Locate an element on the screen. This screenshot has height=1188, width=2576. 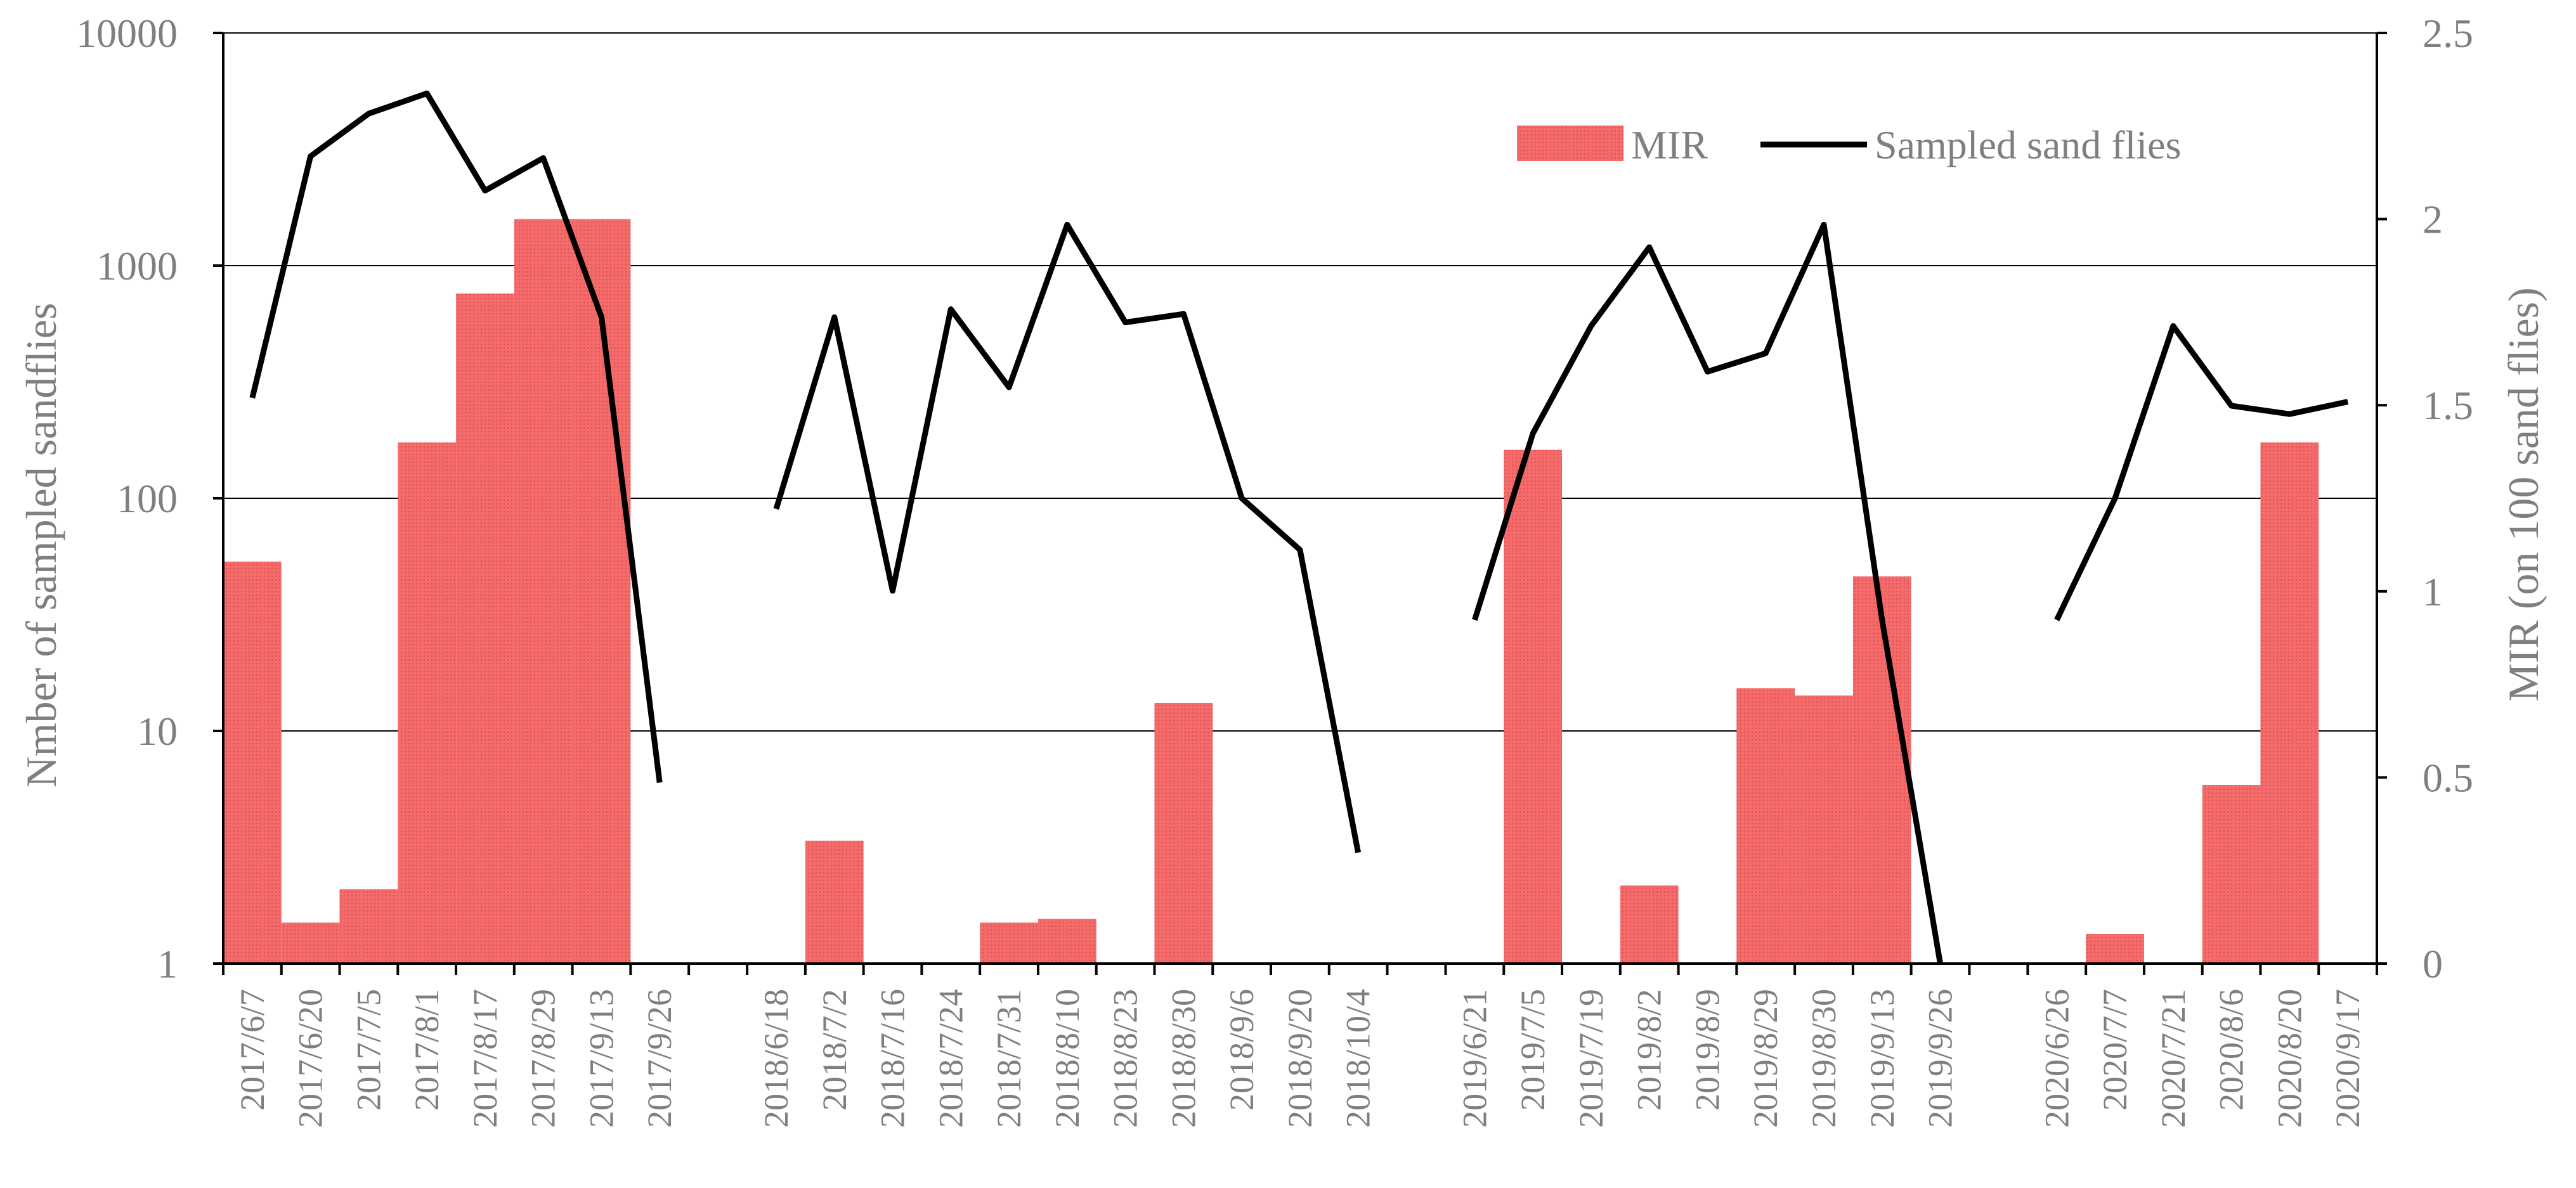
x-tick-label: 2018/9/20 is located at coordinates (1300, 1058).